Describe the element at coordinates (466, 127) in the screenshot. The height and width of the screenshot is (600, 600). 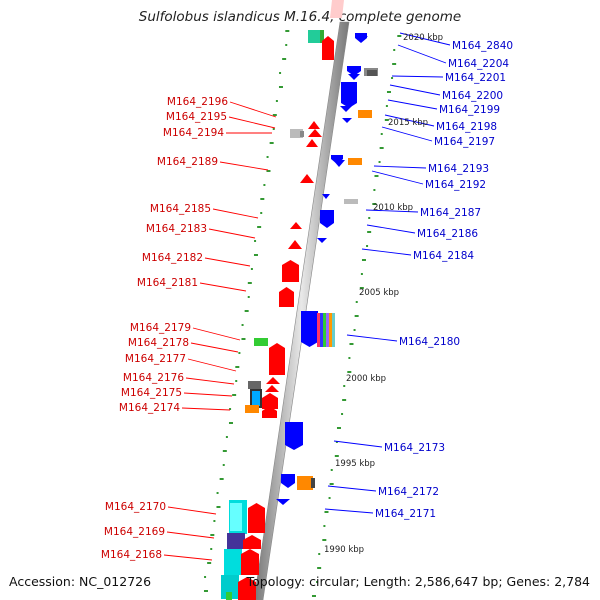
I see `gene-label: M164_2198` at that location.